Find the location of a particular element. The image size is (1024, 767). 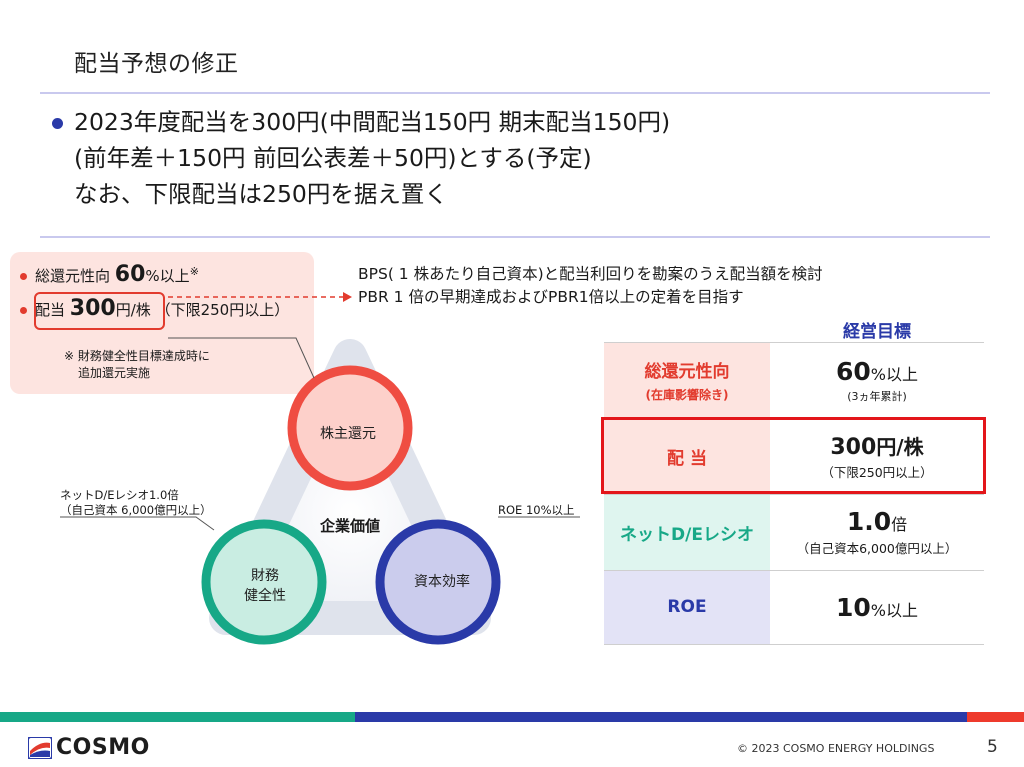

dividend-value: 300 is located at coordinates (92, 308).